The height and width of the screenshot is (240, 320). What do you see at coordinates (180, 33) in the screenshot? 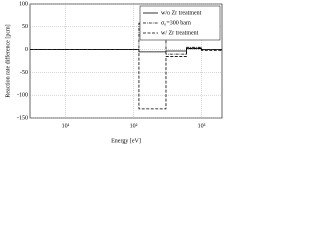
I see `legend-label: w/ Zr treatment` at bounding box center [180, 33].